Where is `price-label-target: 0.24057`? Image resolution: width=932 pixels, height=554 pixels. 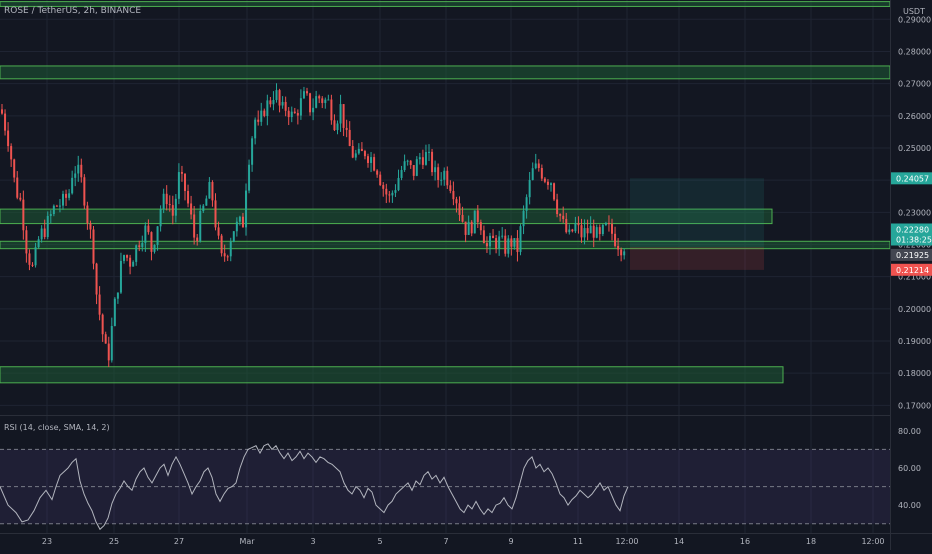 price-label-target: 0.24057 is located at coordinates (912, 178).